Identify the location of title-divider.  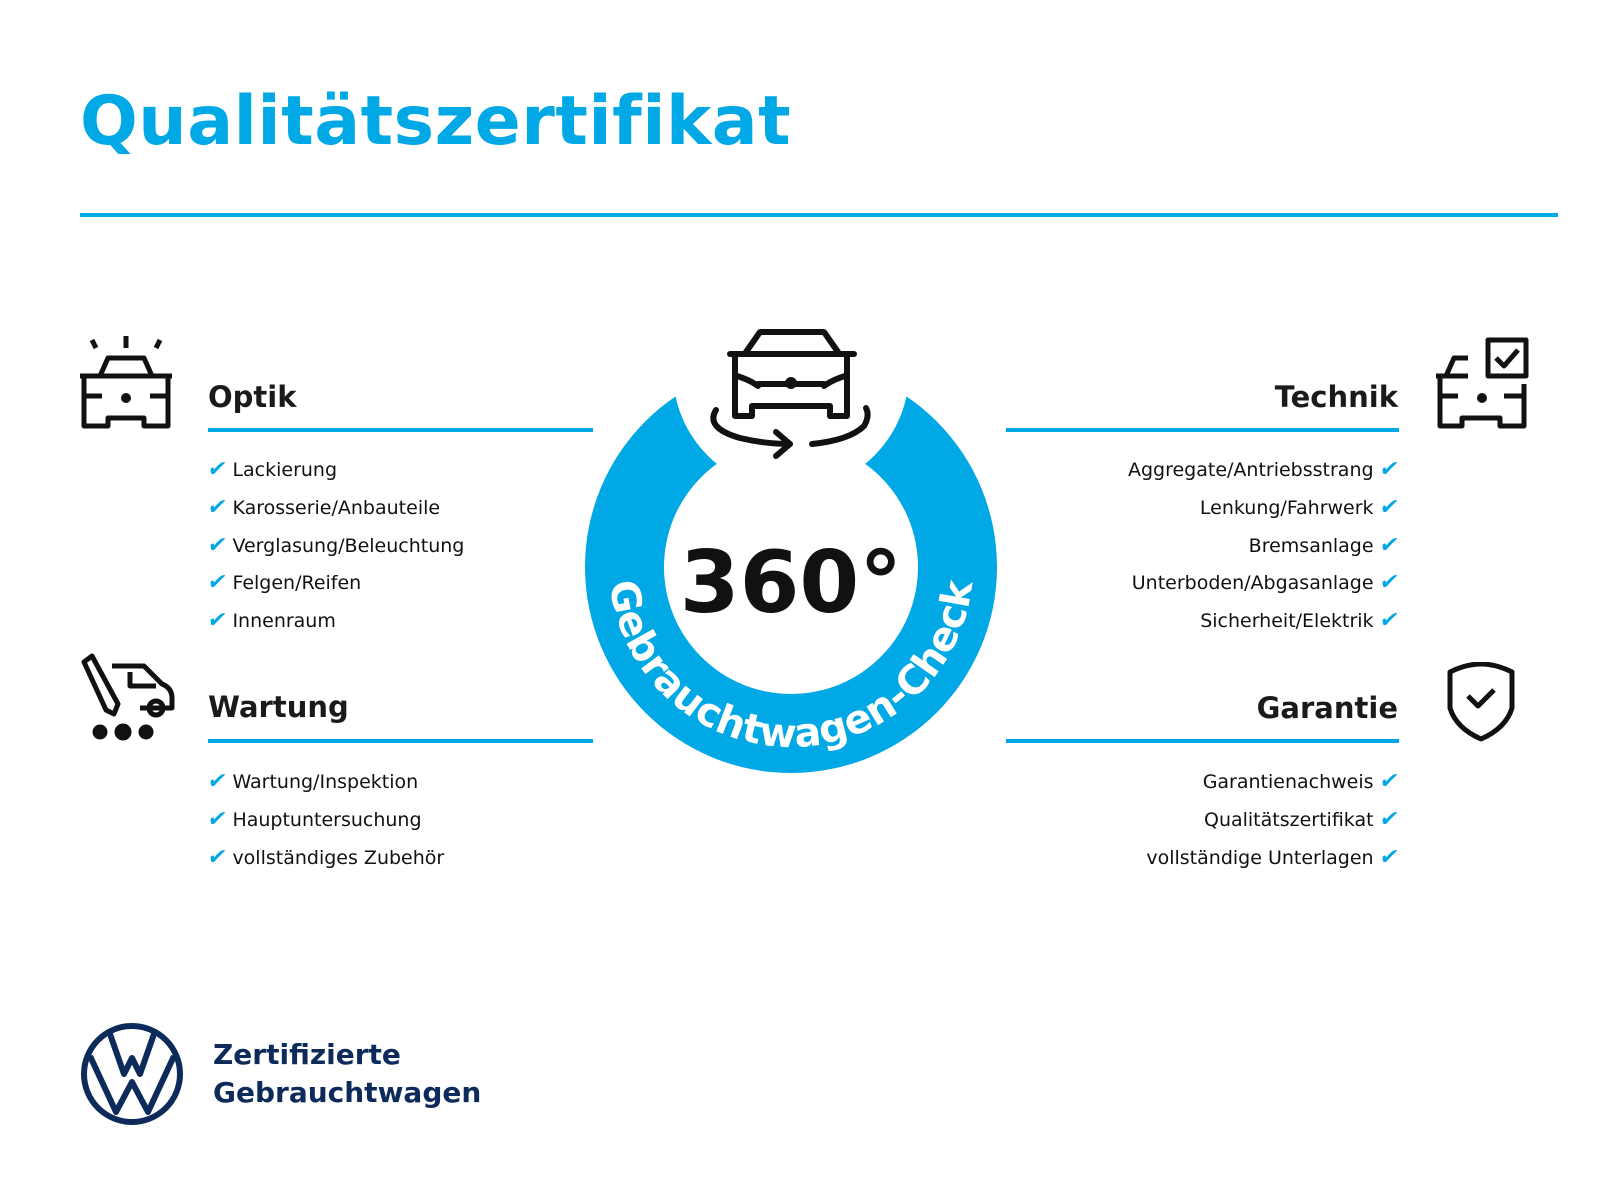
(819, 215).